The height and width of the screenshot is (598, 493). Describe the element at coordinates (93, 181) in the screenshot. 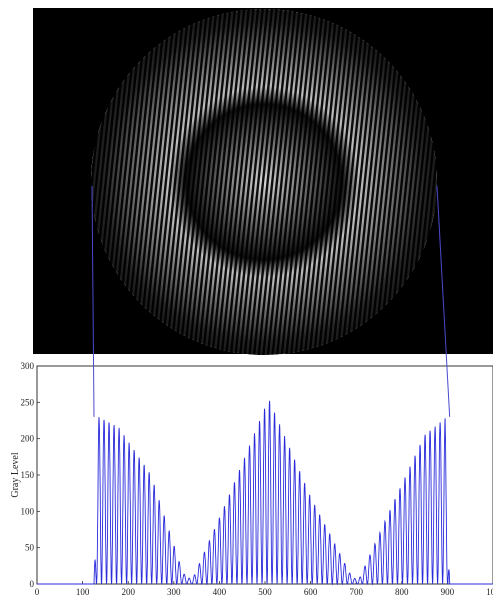

I see `fringe-stripe` at that location.